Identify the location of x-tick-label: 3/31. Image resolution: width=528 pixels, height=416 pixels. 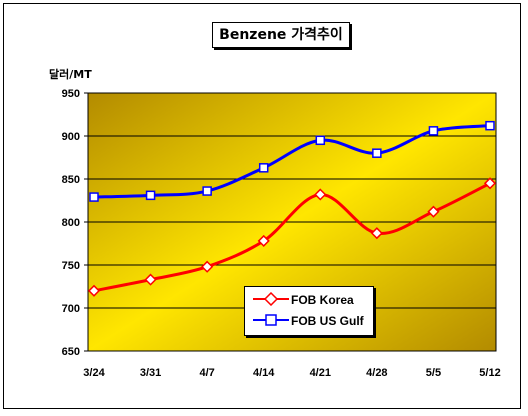
(150, 373).